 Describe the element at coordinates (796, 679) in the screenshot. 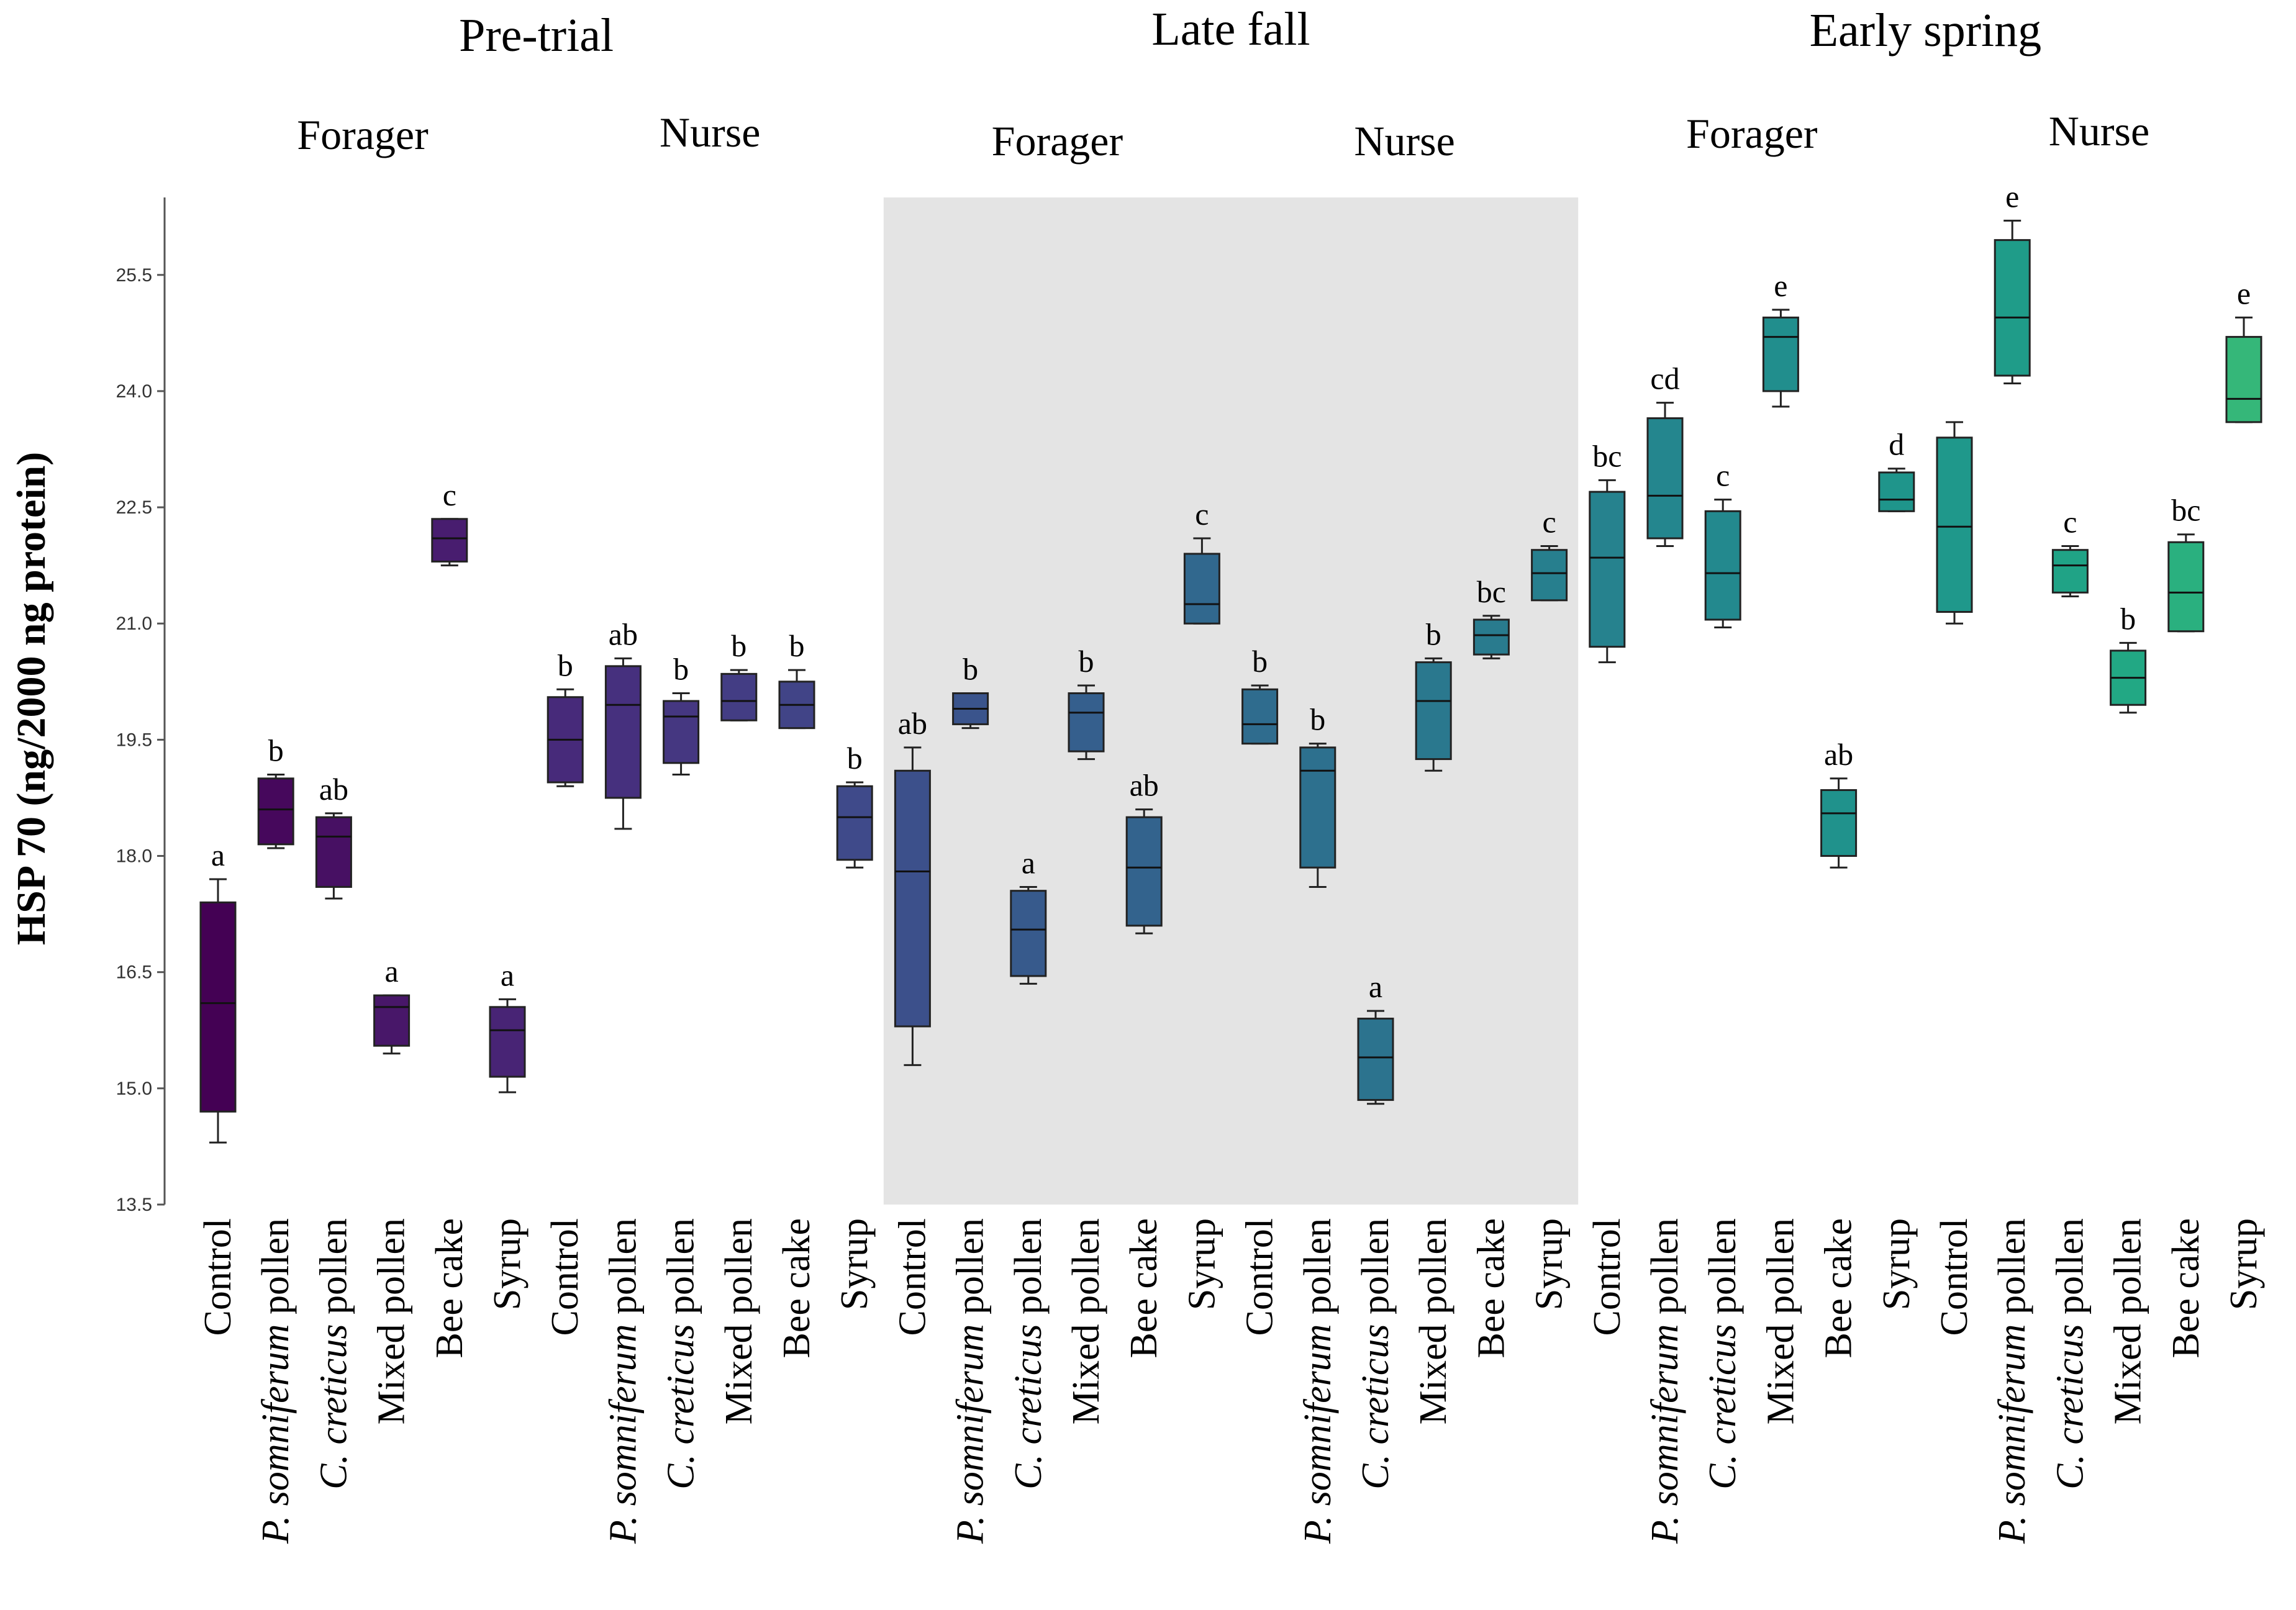

I see `box-11: b` at that location.